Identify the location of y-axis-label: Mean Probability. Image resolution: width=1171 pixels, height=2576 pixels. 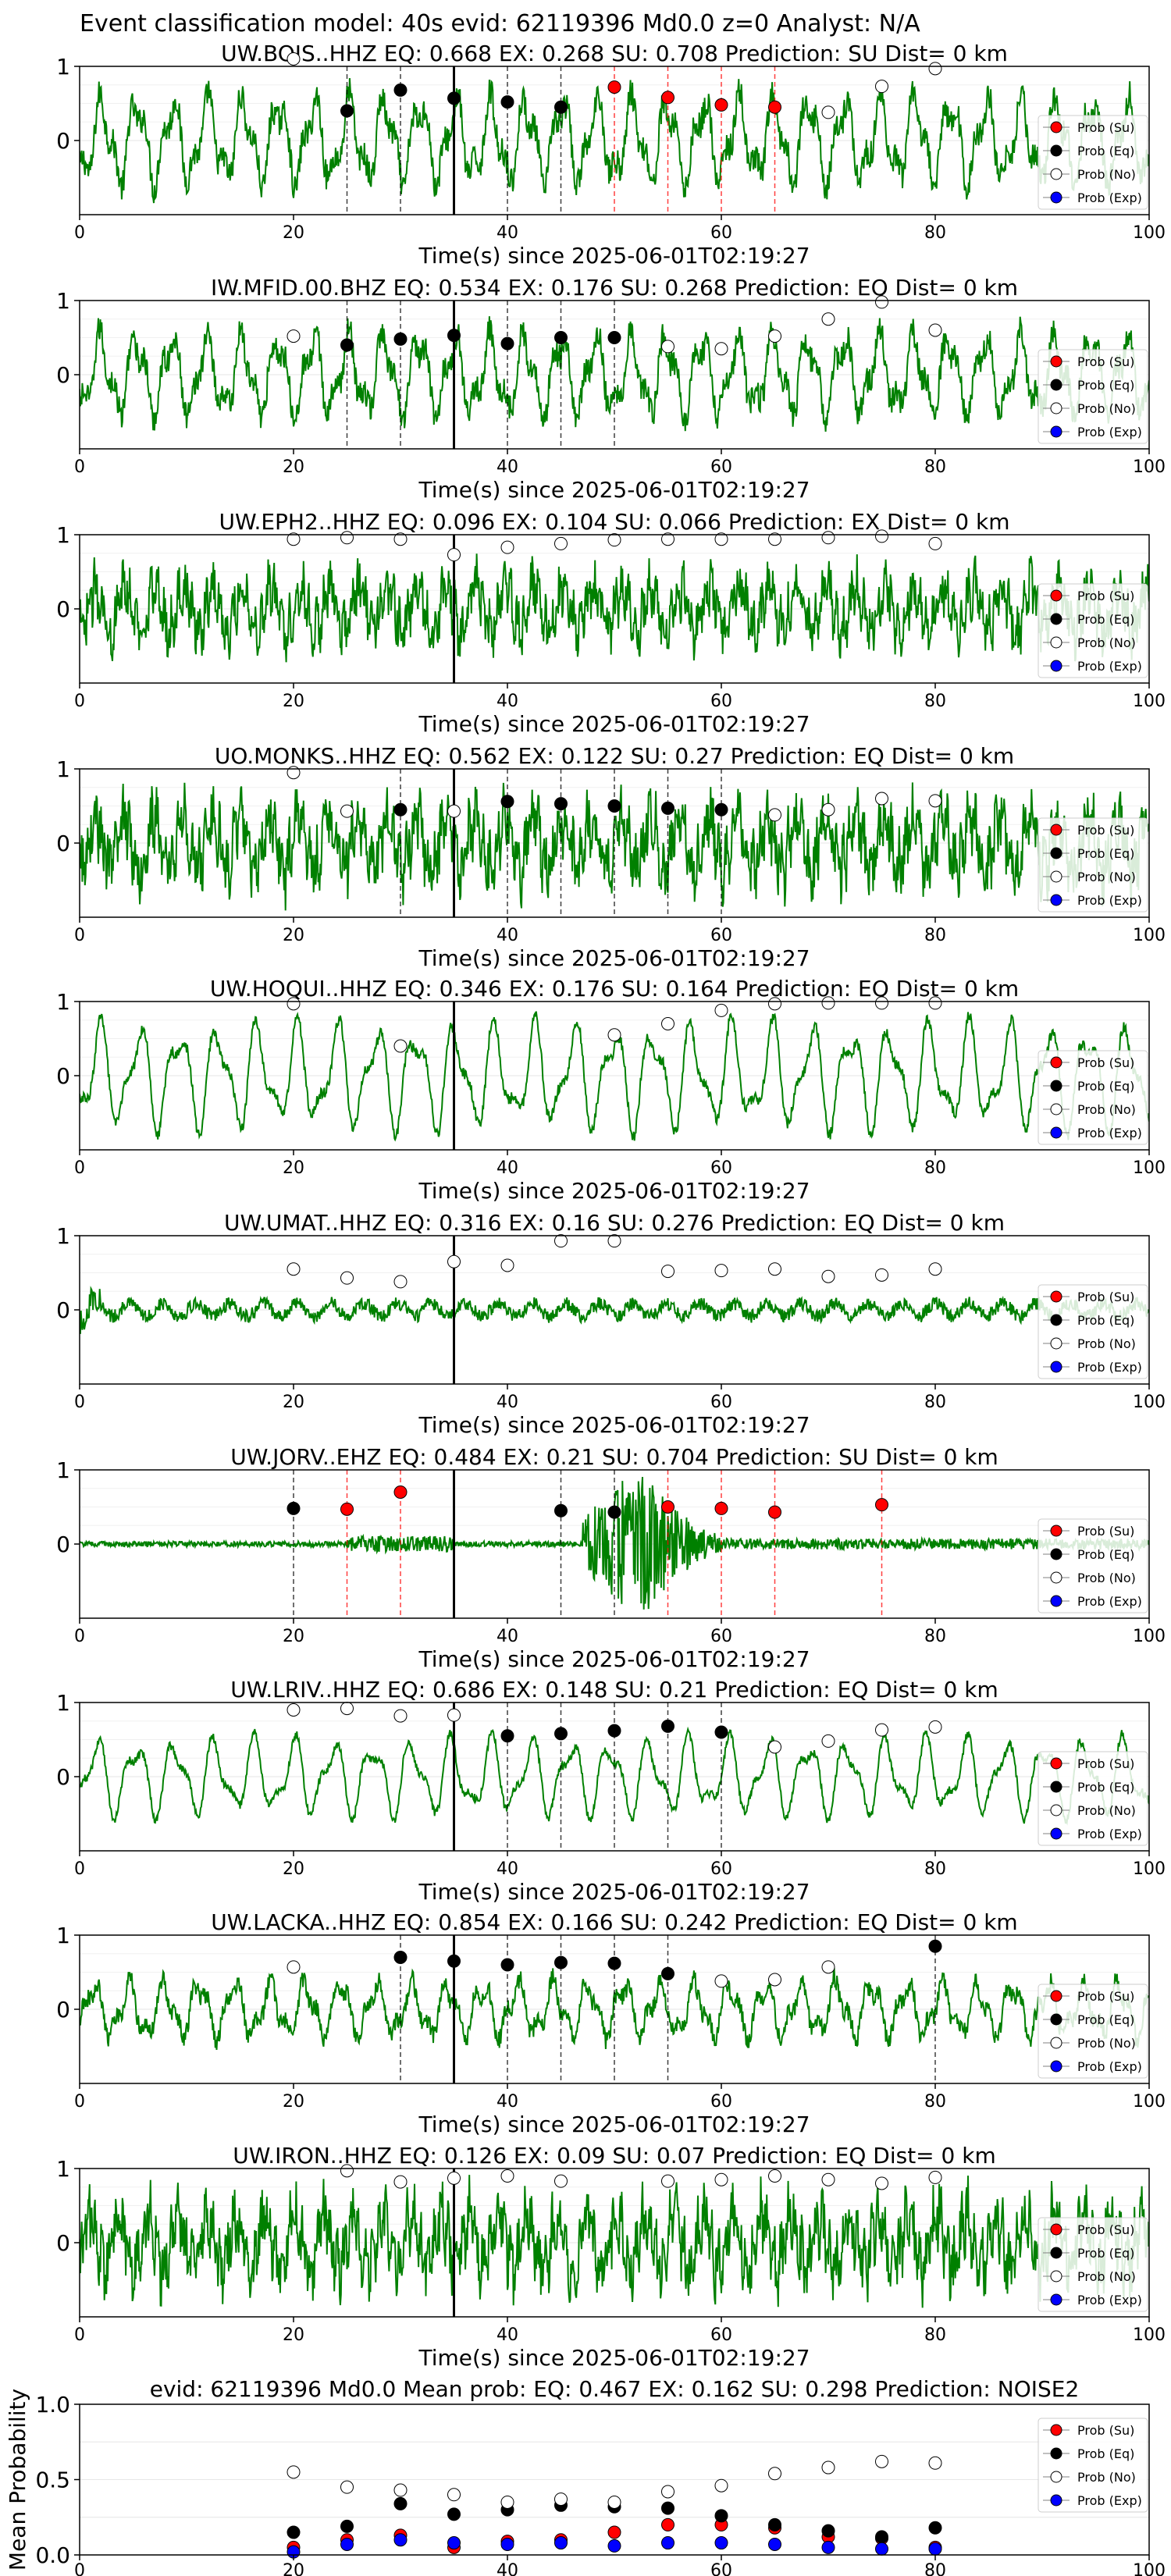
(17, 2480).